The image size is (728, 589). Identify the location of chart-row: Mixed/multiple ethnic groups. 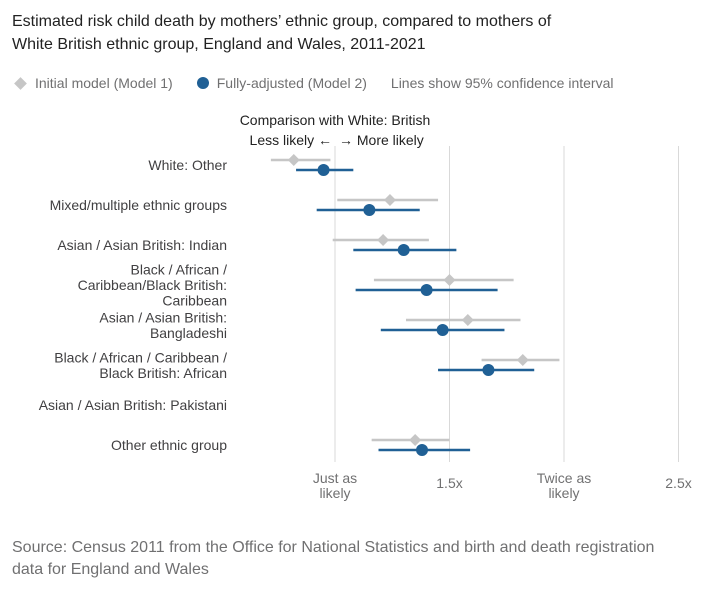
(244, 205).